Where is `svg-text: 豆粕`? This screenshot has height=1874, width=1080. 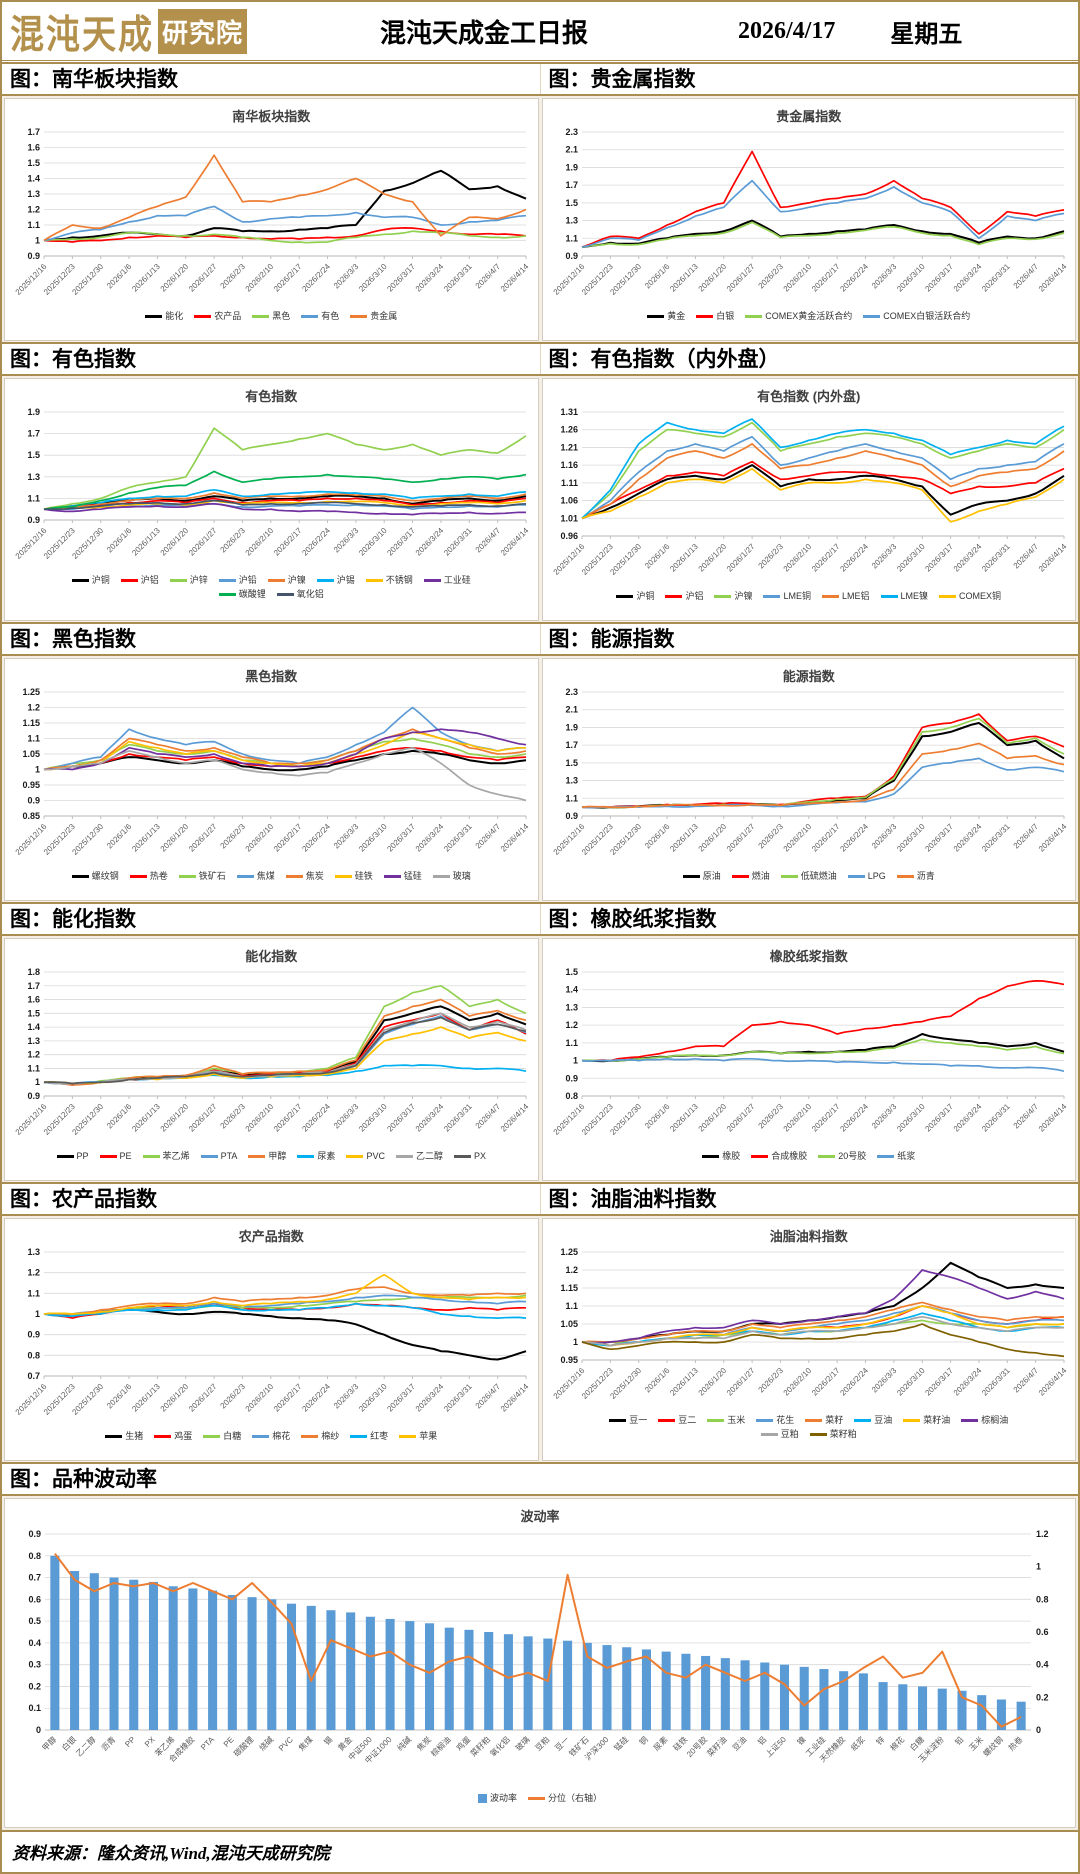 svg-text: 豆粕 is located at coordinates (542, 1743).